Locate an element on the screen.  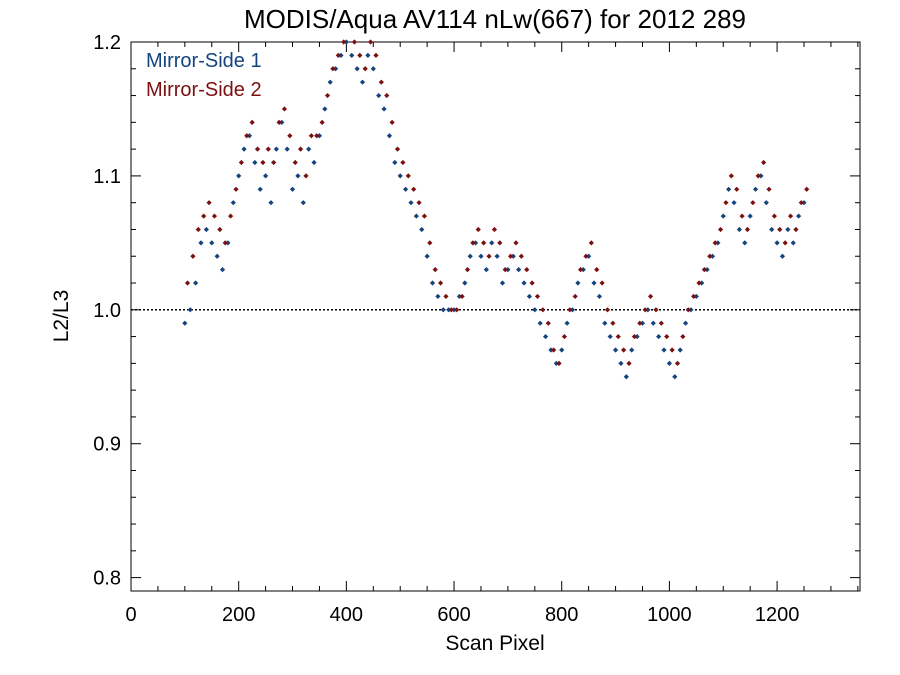
x-tick-label: 1200 is located at coordinates (777, 615).